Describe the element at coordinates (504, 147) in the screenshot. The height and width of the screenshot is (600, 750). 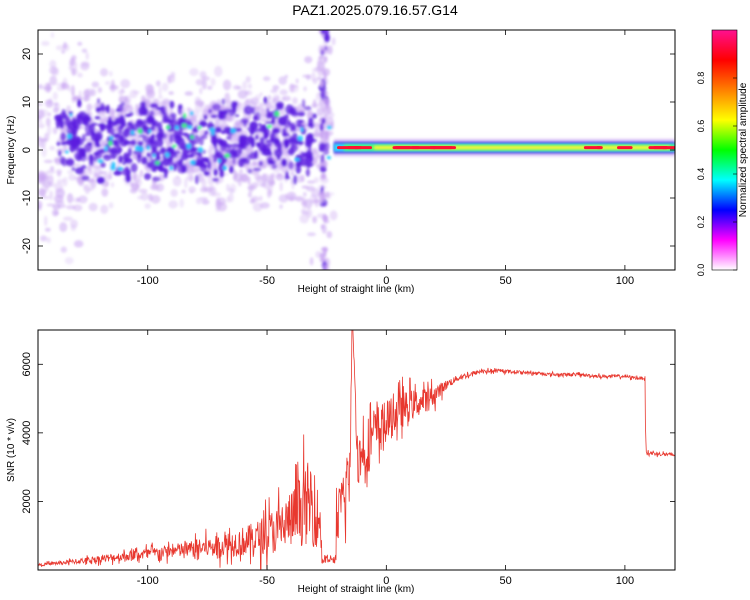
I see `spectrogram-ridge` at that location.